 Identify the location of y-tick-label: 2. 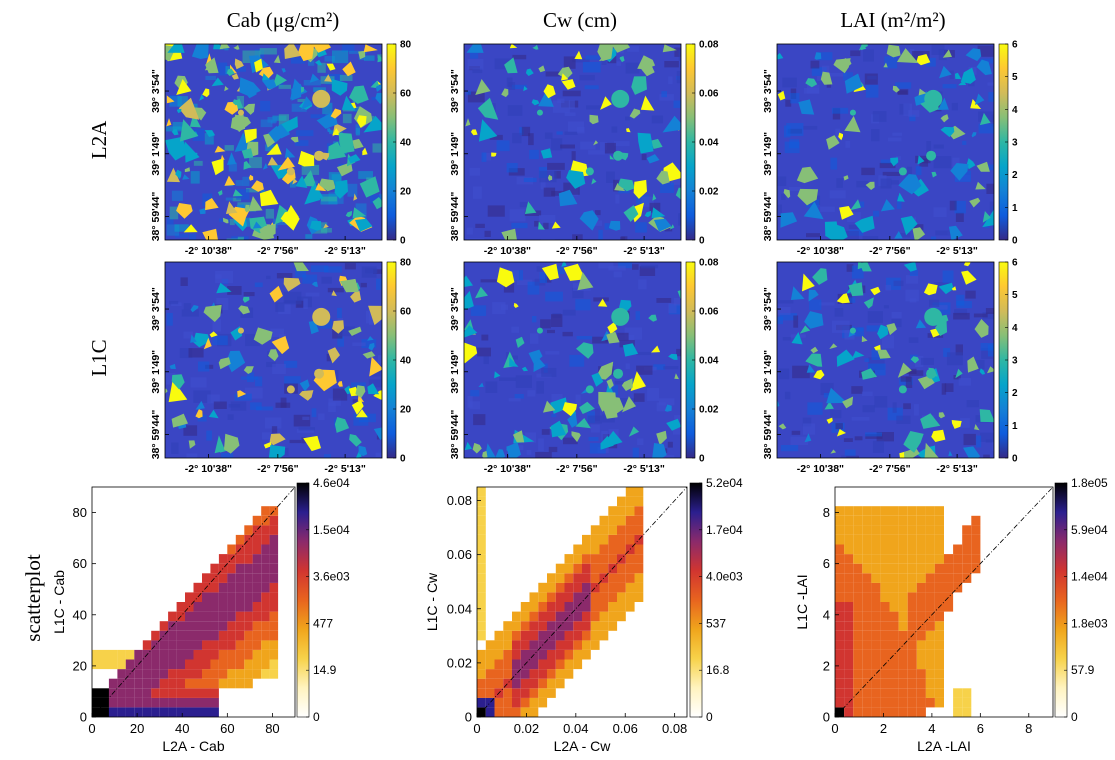
(826, 665).